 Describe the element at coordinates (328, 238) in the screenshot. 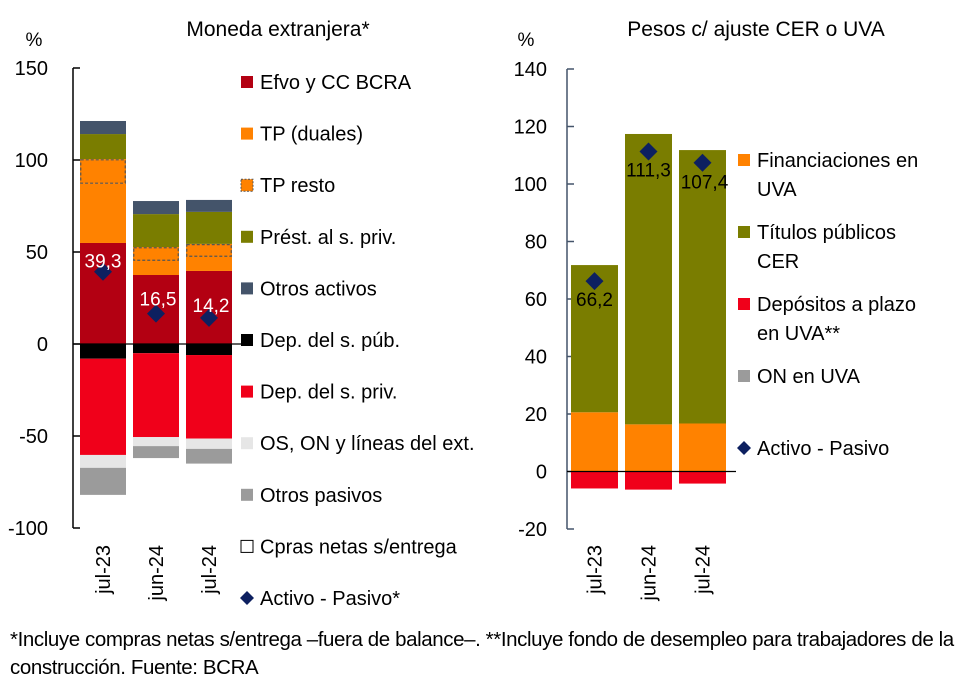

I see `legend-label: Prést. al s. priv.` at that location.